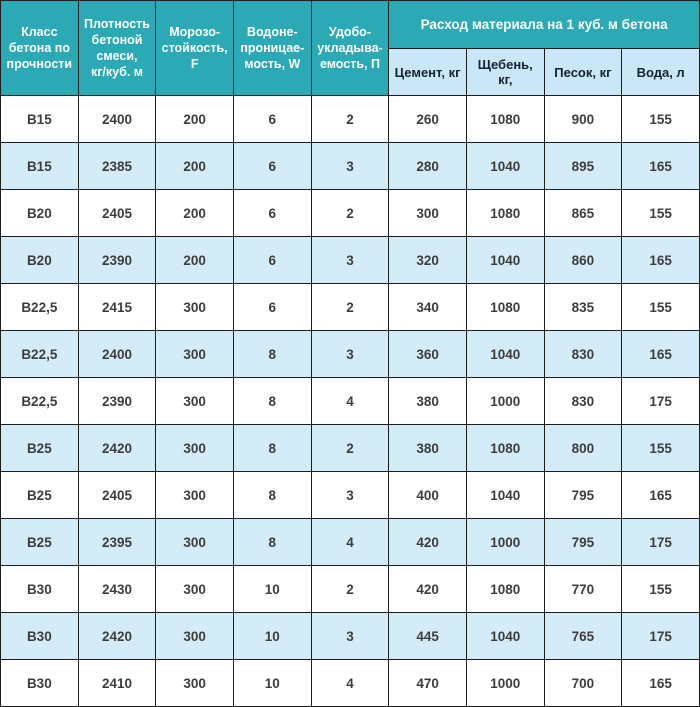  I want to click on table-row: В30 2430 300 10 2 420 1080 770 155, so click(350, 589).